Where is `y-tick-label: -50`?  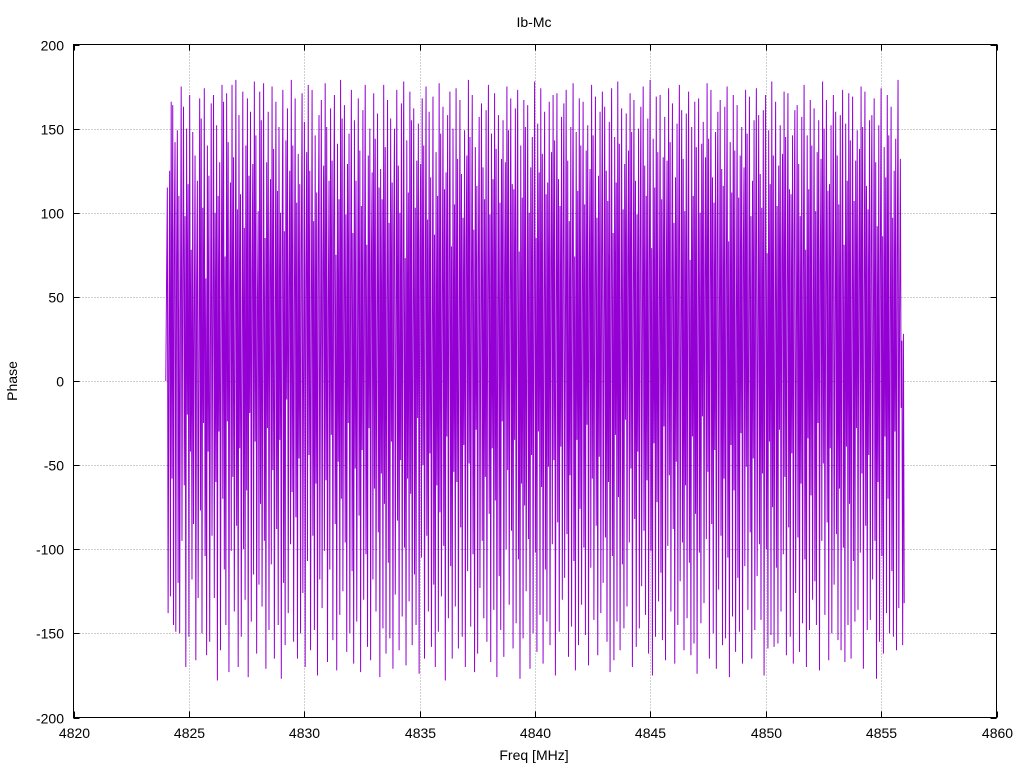 y-tick-label: -50 is located at coordinates (54, 466).